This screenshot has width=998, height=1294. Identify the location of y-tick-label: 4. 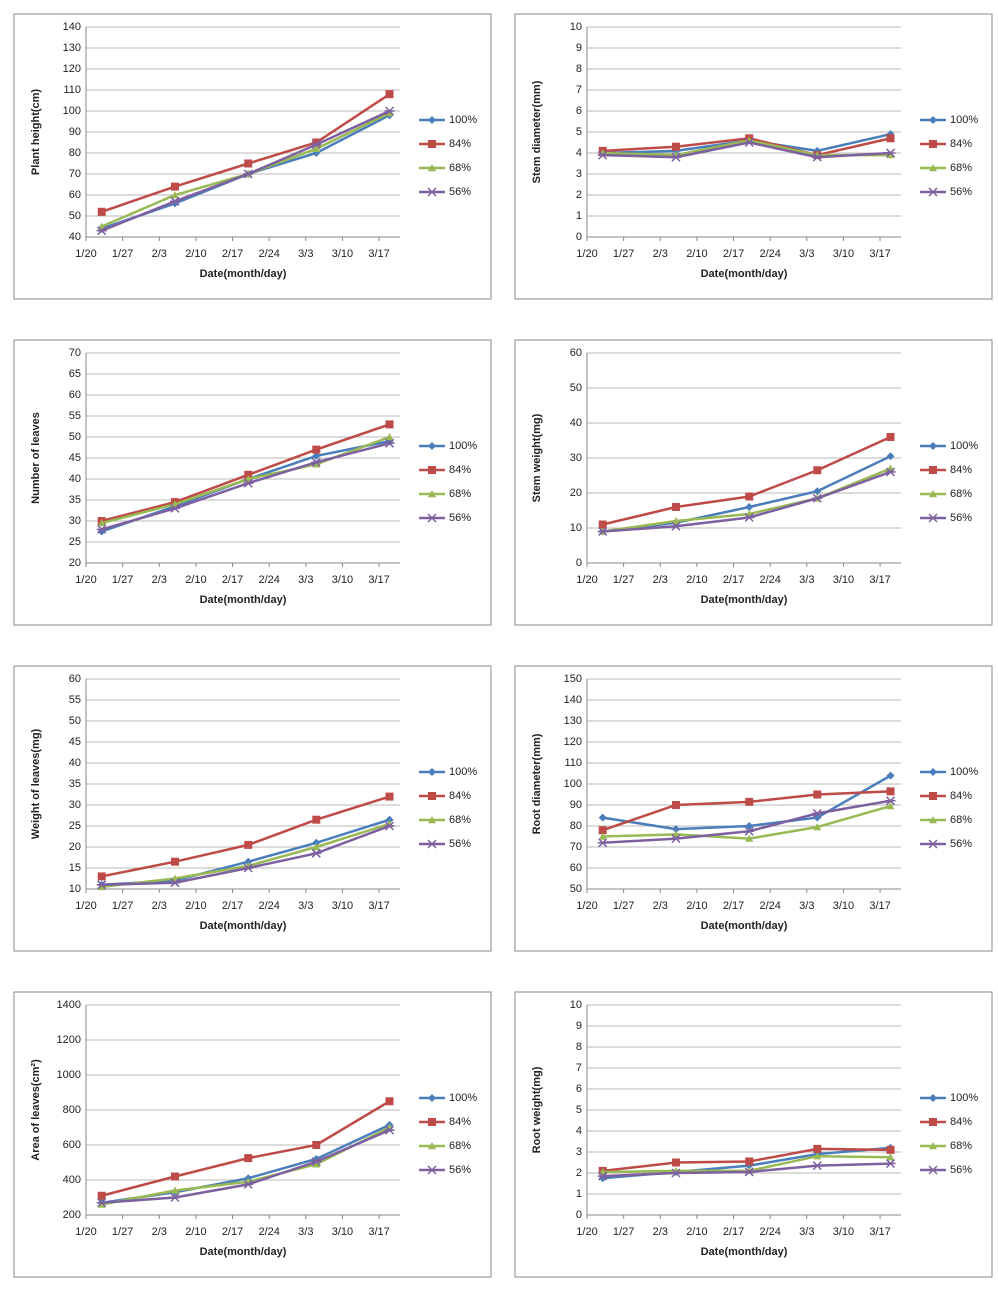
(579, 153).